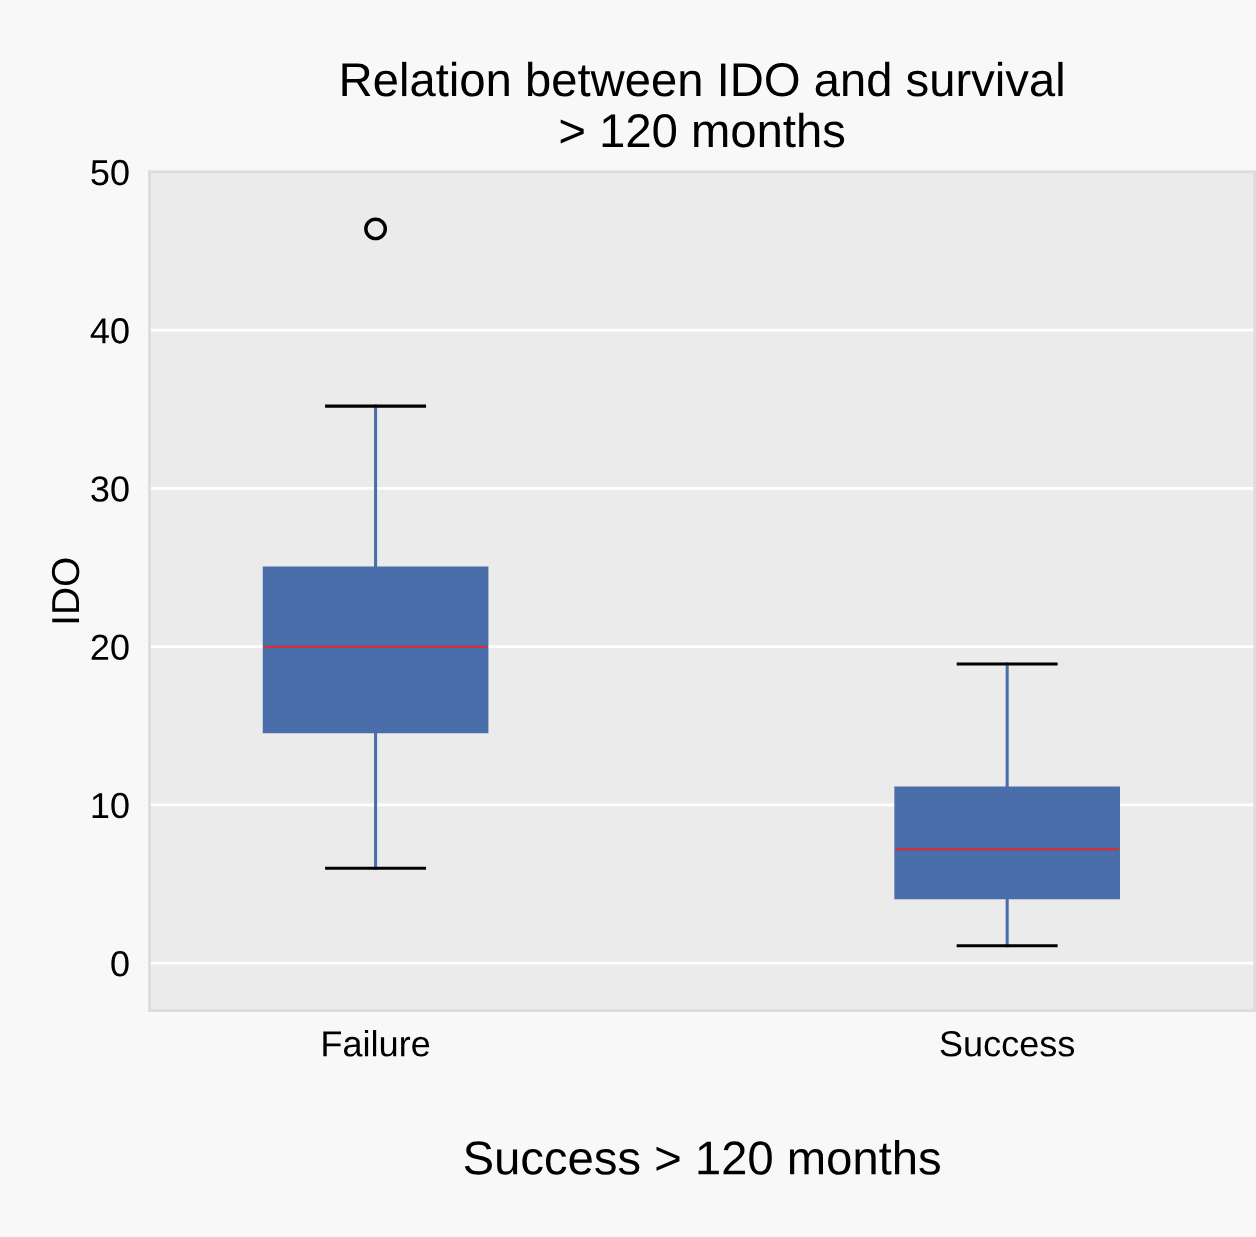  Describe the element at coordinates (110, 805) in the screenshot. I see `y-tick-label: 10` at that location.